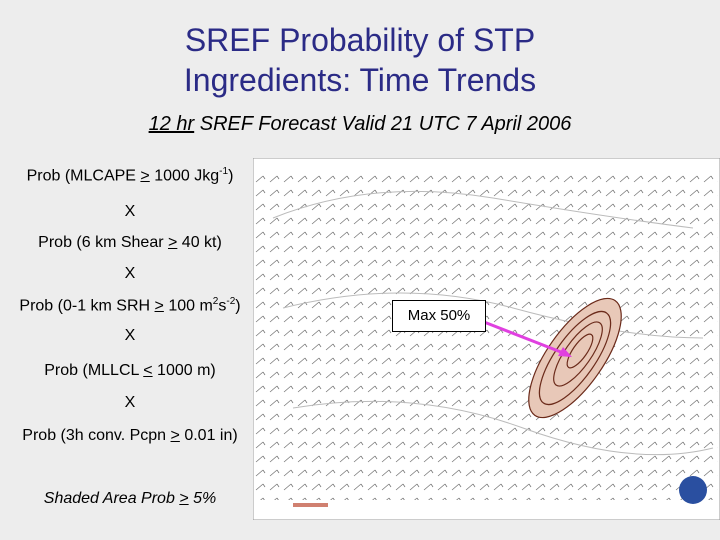 Image resolution: width=720 pixels, height=540 pixels. I want to click on text: Prob (MLLCL, so click(94, 370).